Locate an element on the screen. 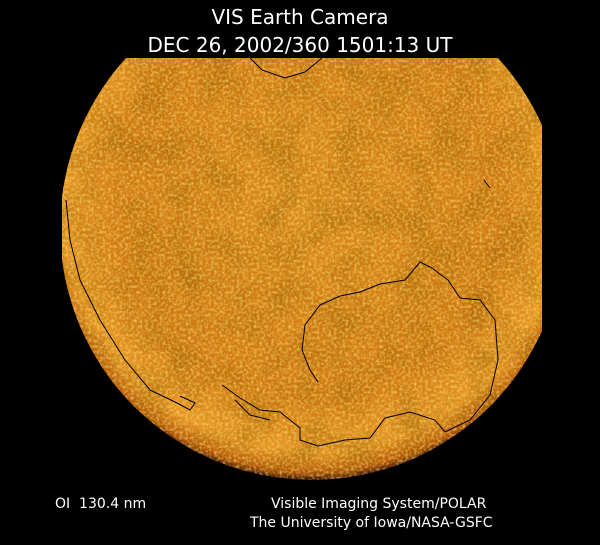 This screenshot has height=545, width=600. filter-label: OI 130.4 nm is located at coordinates (100, 504).